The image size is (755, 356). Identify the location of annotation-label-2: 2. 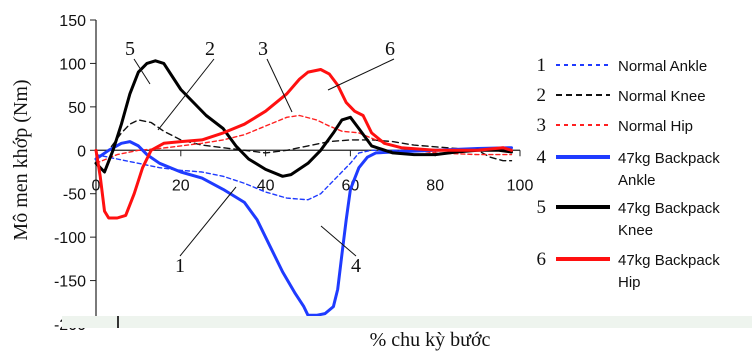
(210, 49).